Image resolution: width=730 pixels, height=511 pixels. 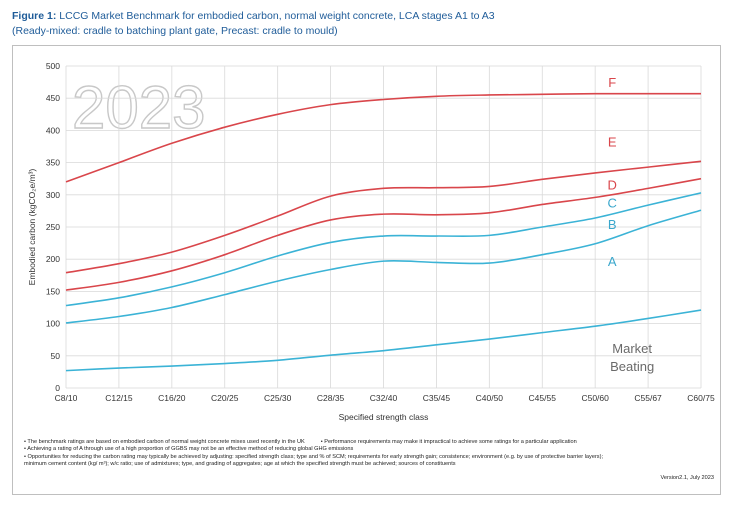 I want to click on version-label: Version2.1, July 2023, so click(x=687, y=478).